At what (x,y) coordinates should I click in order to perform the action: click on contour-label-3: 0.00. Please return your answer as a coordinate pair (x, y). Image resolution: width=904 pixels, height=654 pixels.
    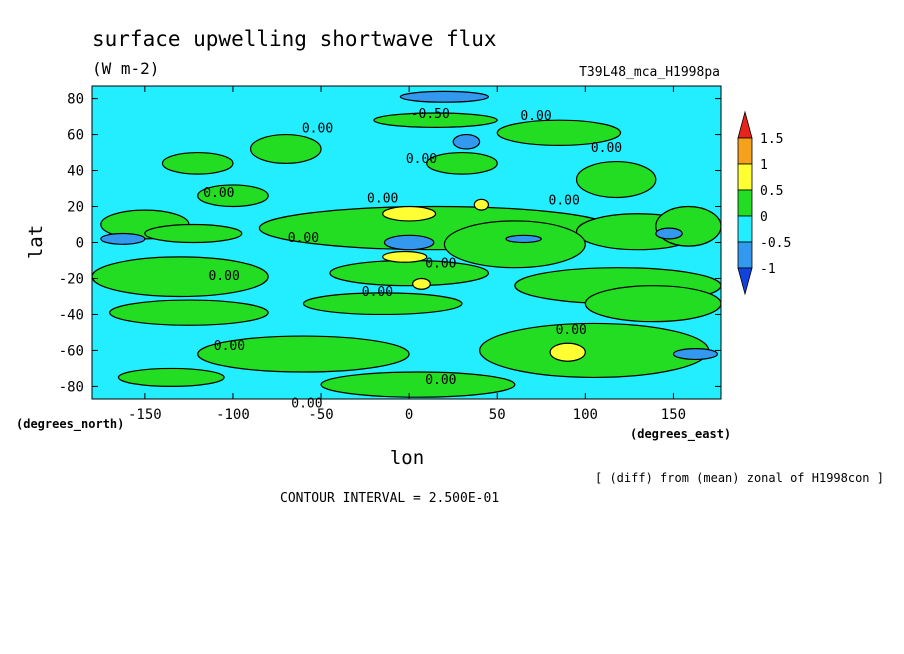
    Looking at the image, I should click on (535, 116).